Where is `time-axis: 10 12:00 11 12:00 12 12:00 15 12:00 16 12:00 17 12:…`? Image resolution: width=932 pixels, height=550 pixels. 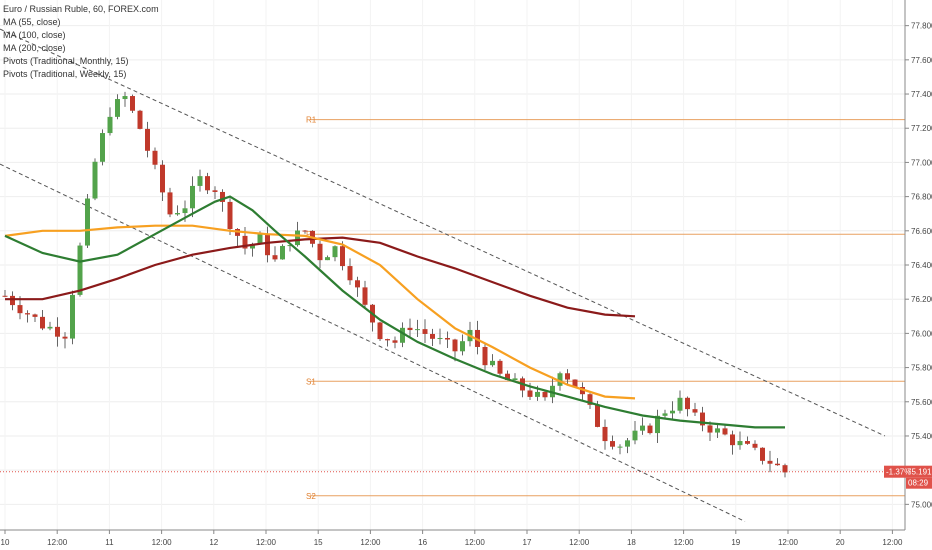 time-axis: 10 12:00 11 12:00 12 12:00 15 12:00 16 12:00 17 12:… is located at coordinates (466, 539).